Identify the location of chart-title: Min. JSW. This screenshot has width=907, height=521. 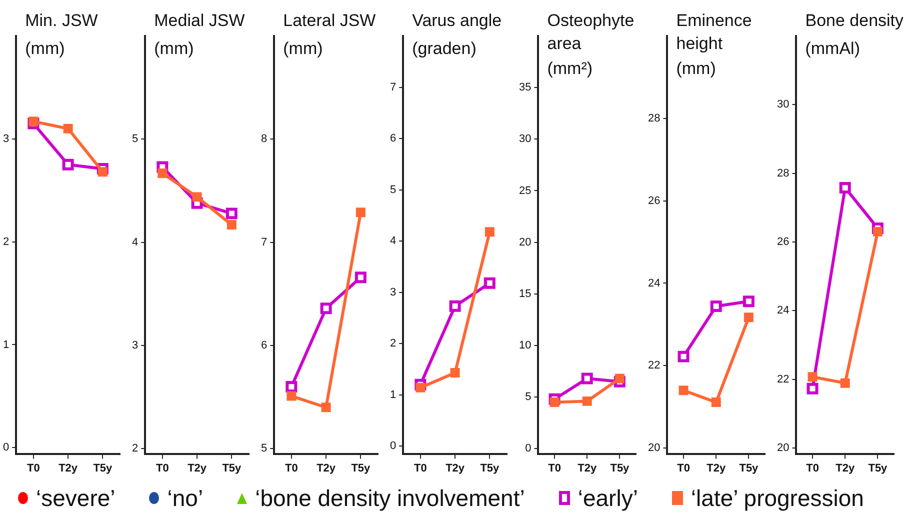
(61, 20).